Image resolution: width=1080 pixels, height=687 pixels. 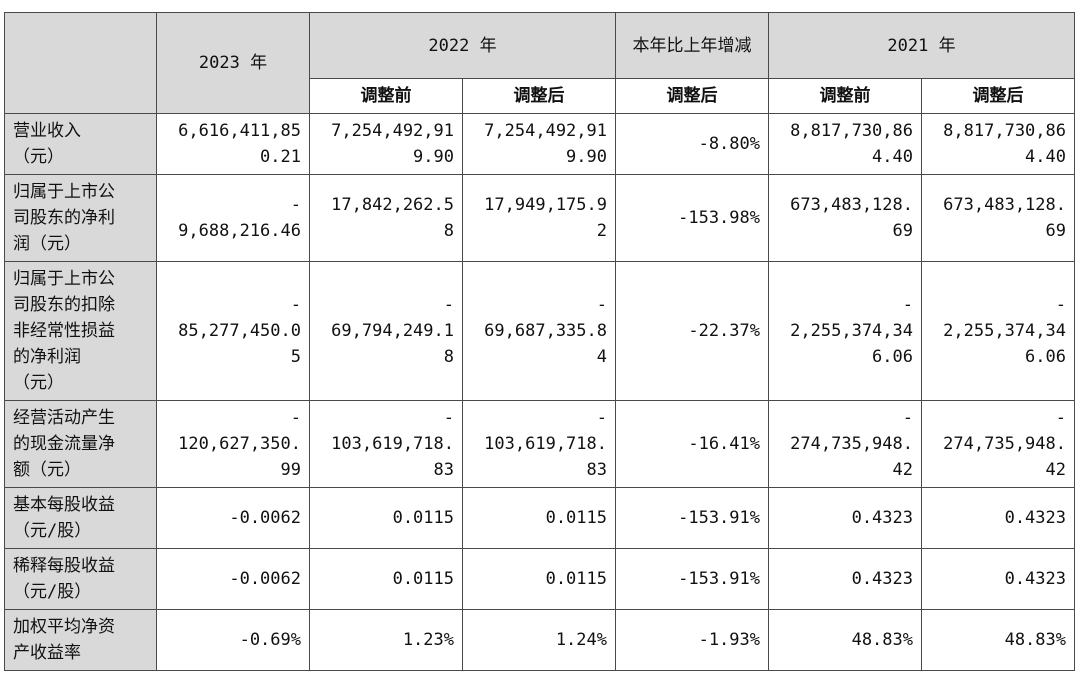 I want to click on cell-2023: -0.69%, so click(x=233, y=640).